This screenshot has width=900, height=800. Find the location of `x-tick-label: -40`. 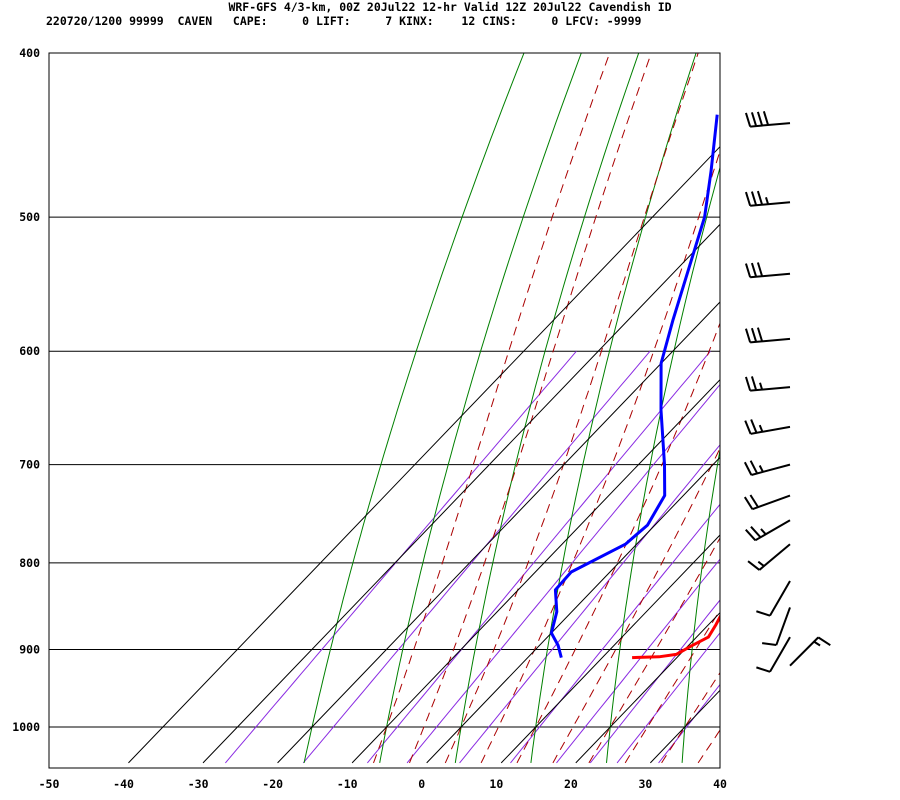

x-tick-label: -40 is located at coordinates (123, 784).